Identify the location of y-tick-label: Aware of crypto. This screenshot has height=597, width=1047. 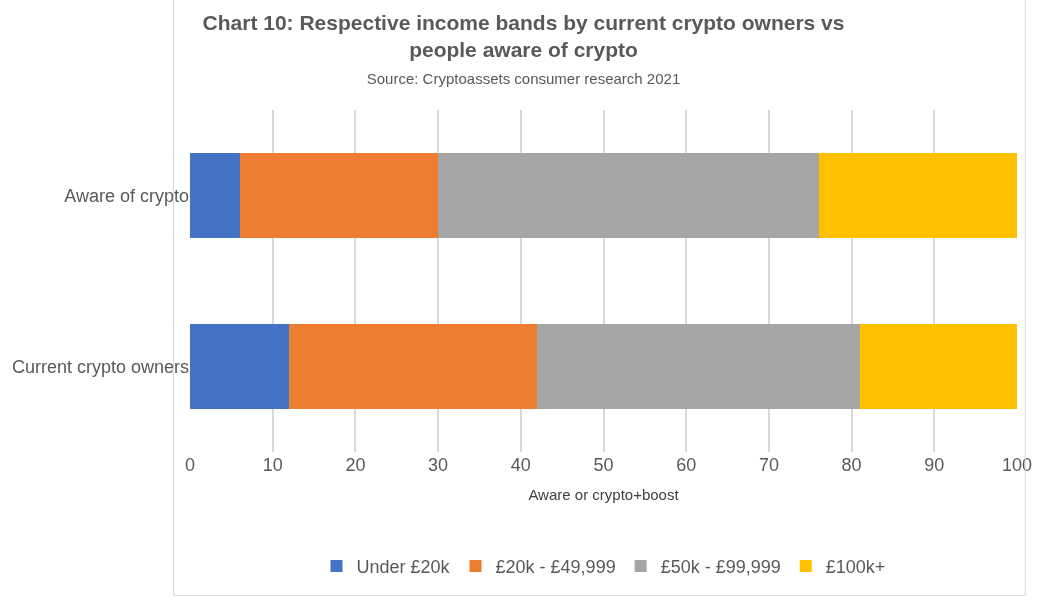
(126, 195).